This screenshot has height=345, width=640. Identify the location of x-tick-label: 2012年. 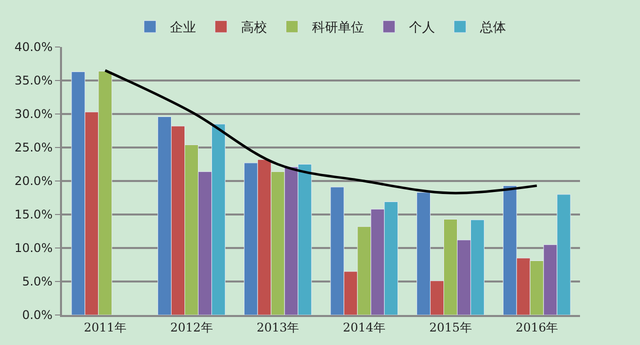
(191, 327).